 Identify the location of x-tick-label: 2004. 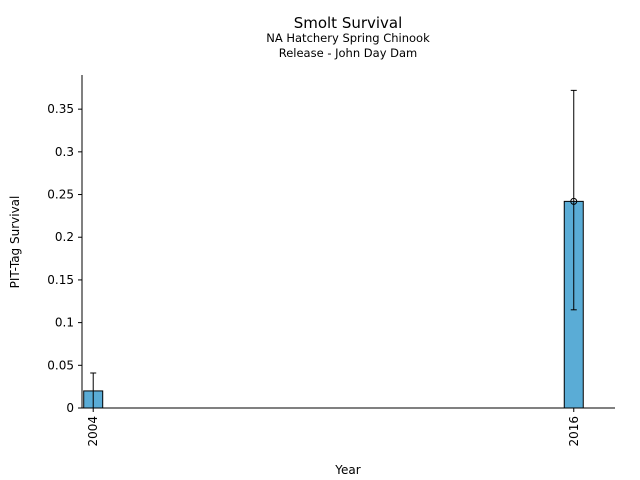
(93, 431).